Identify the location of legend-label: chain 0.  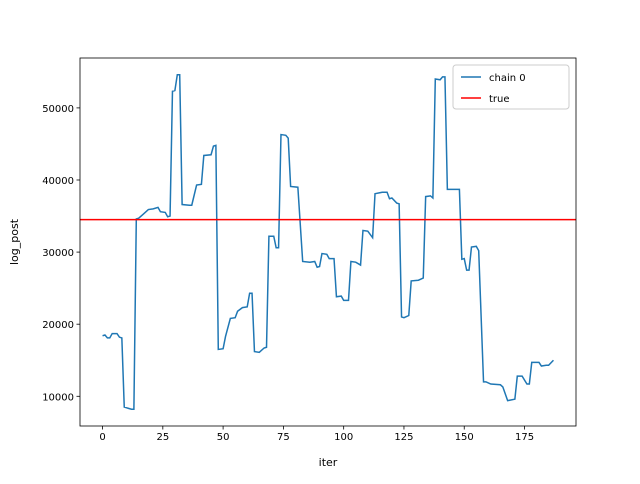
(507, 78).